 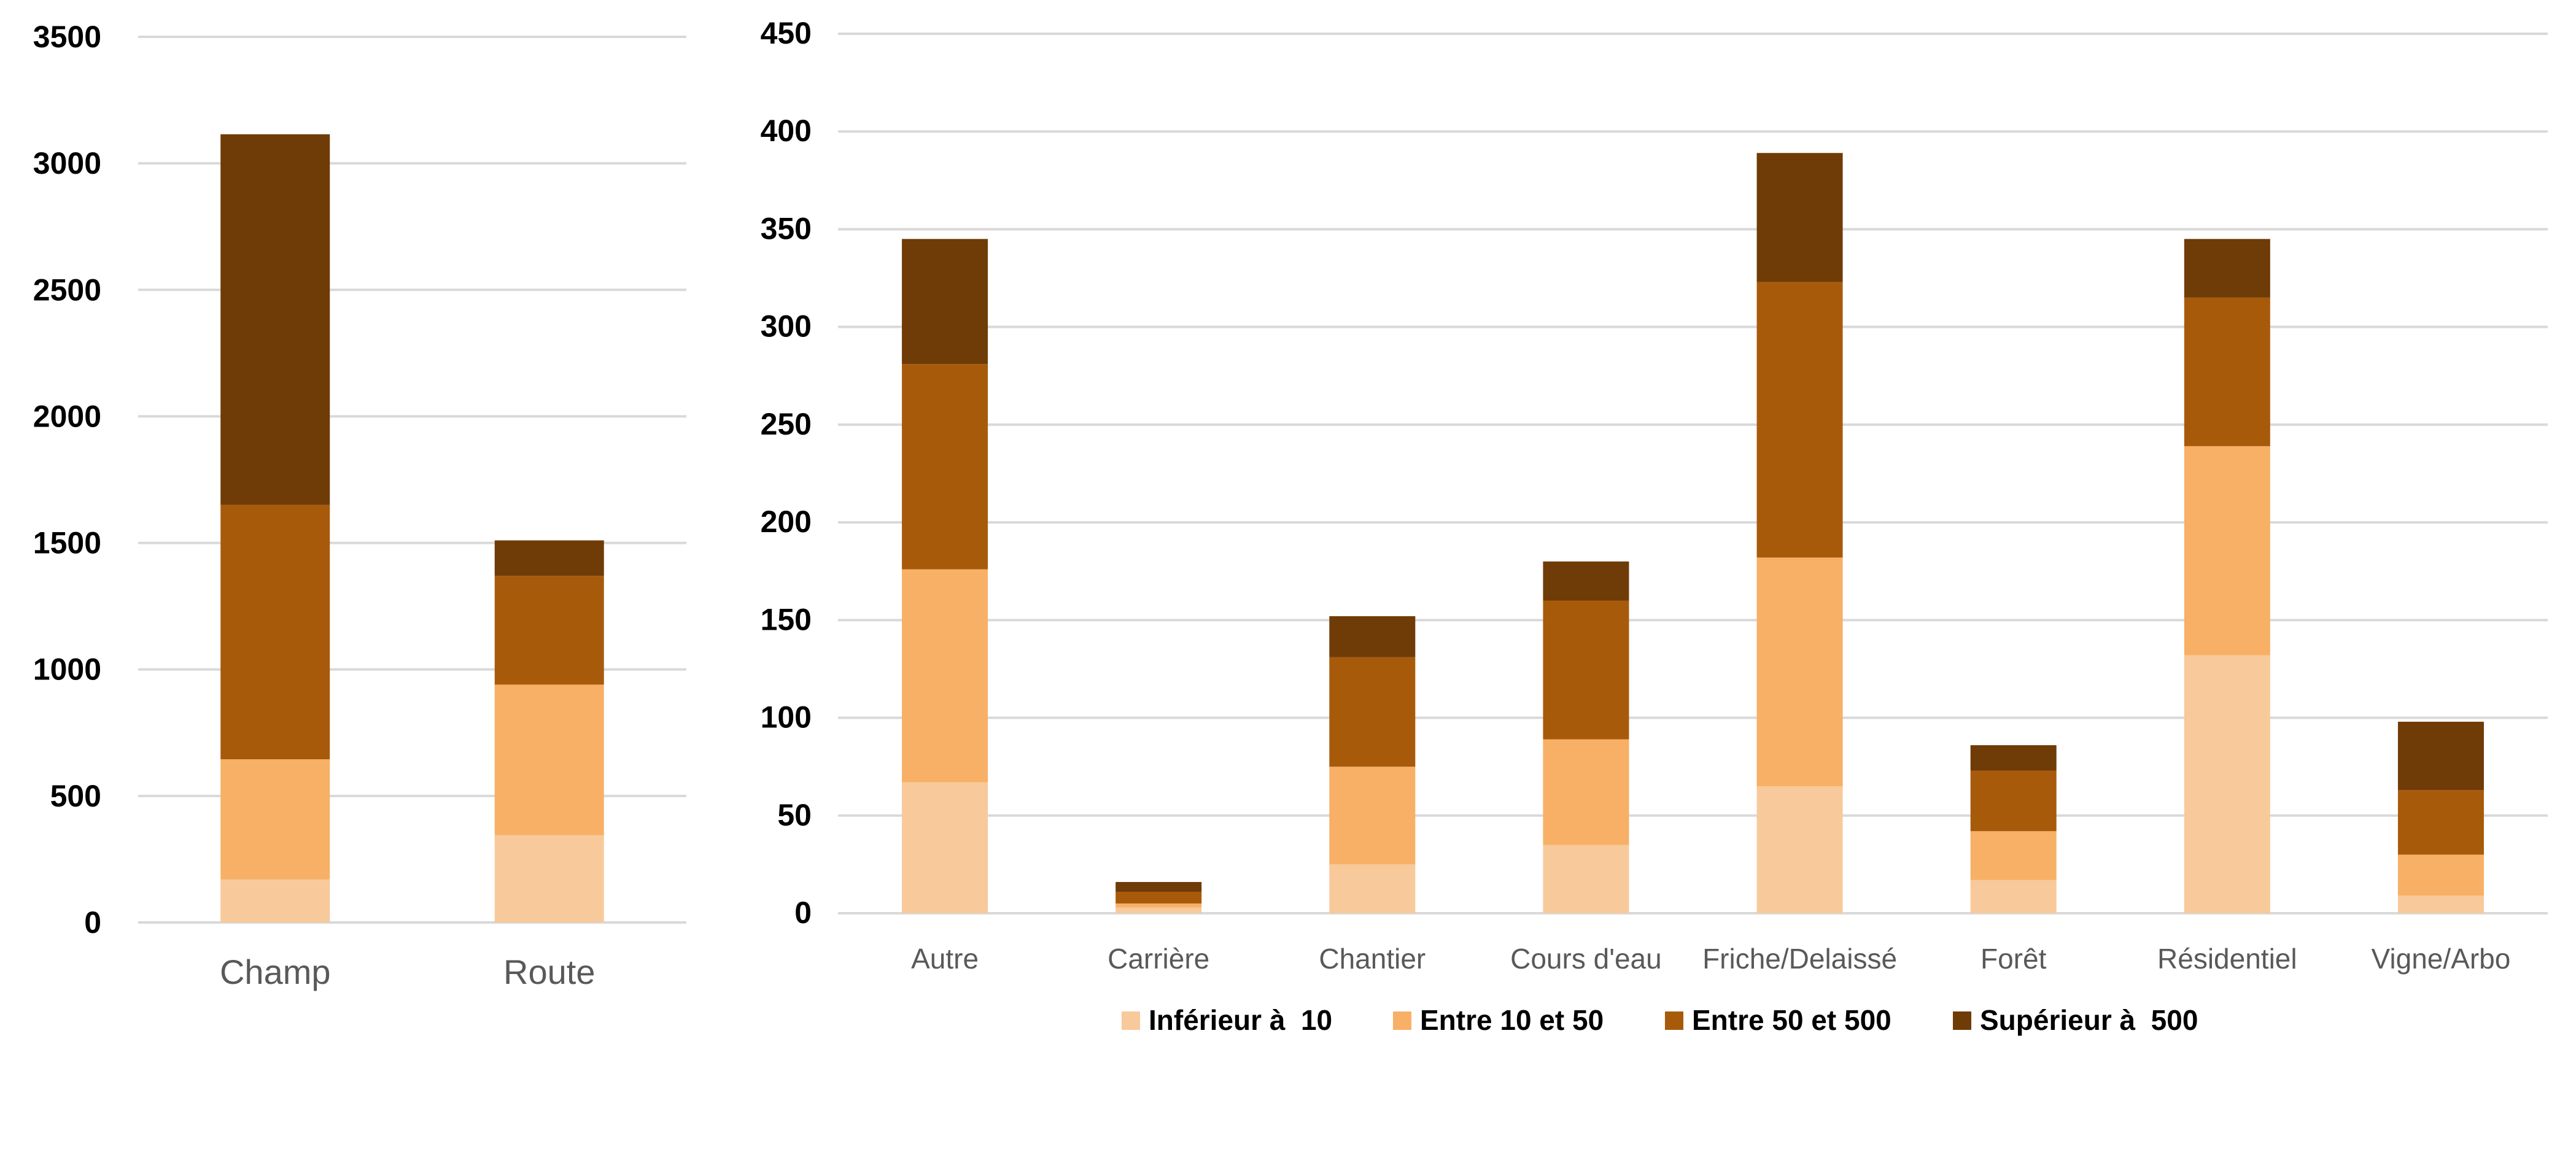 What do you see at coordinates (67, 543) in the screenshot?
I see `left-y-tick-label: 1500` at bounding box center [67, 543].